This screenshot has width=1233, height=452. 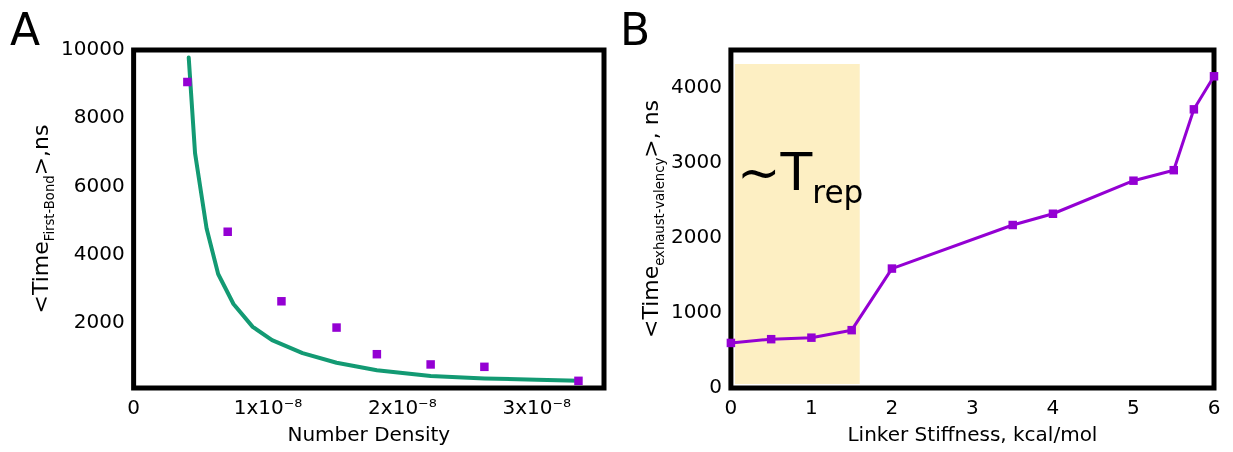 I want to click on y-axis-title: <Timeexhaust-valency>, ns, so click(x=652, y=219).